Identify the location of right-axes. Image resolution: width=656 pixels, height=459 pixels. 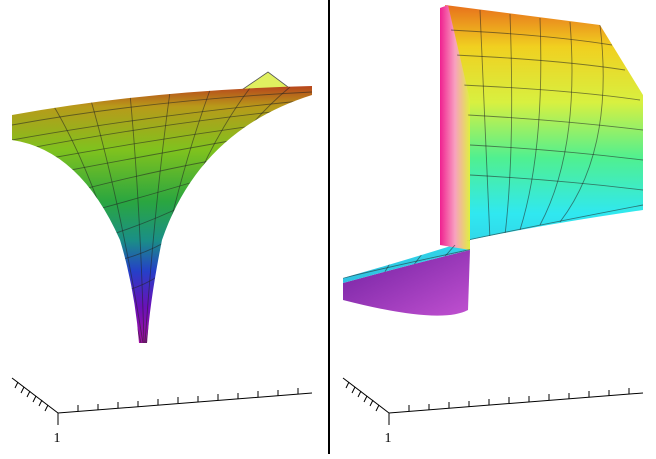
(493, 401).